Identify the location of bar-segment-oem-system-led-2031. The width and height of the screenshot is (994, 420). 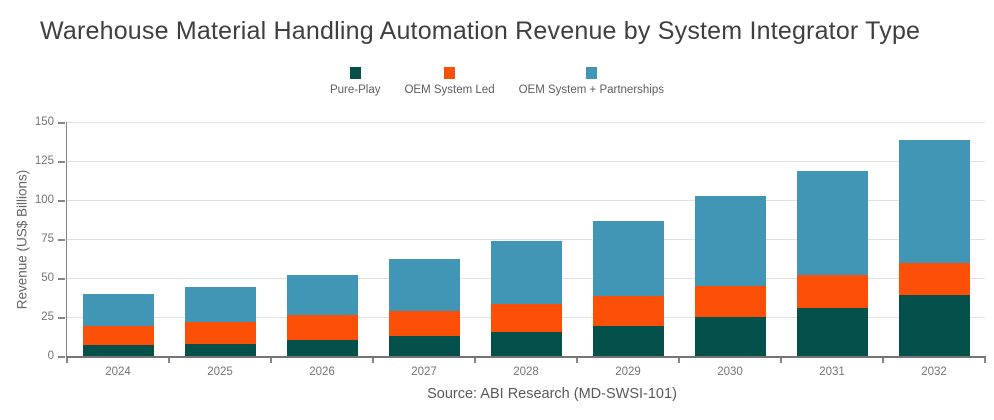
(832, 291).